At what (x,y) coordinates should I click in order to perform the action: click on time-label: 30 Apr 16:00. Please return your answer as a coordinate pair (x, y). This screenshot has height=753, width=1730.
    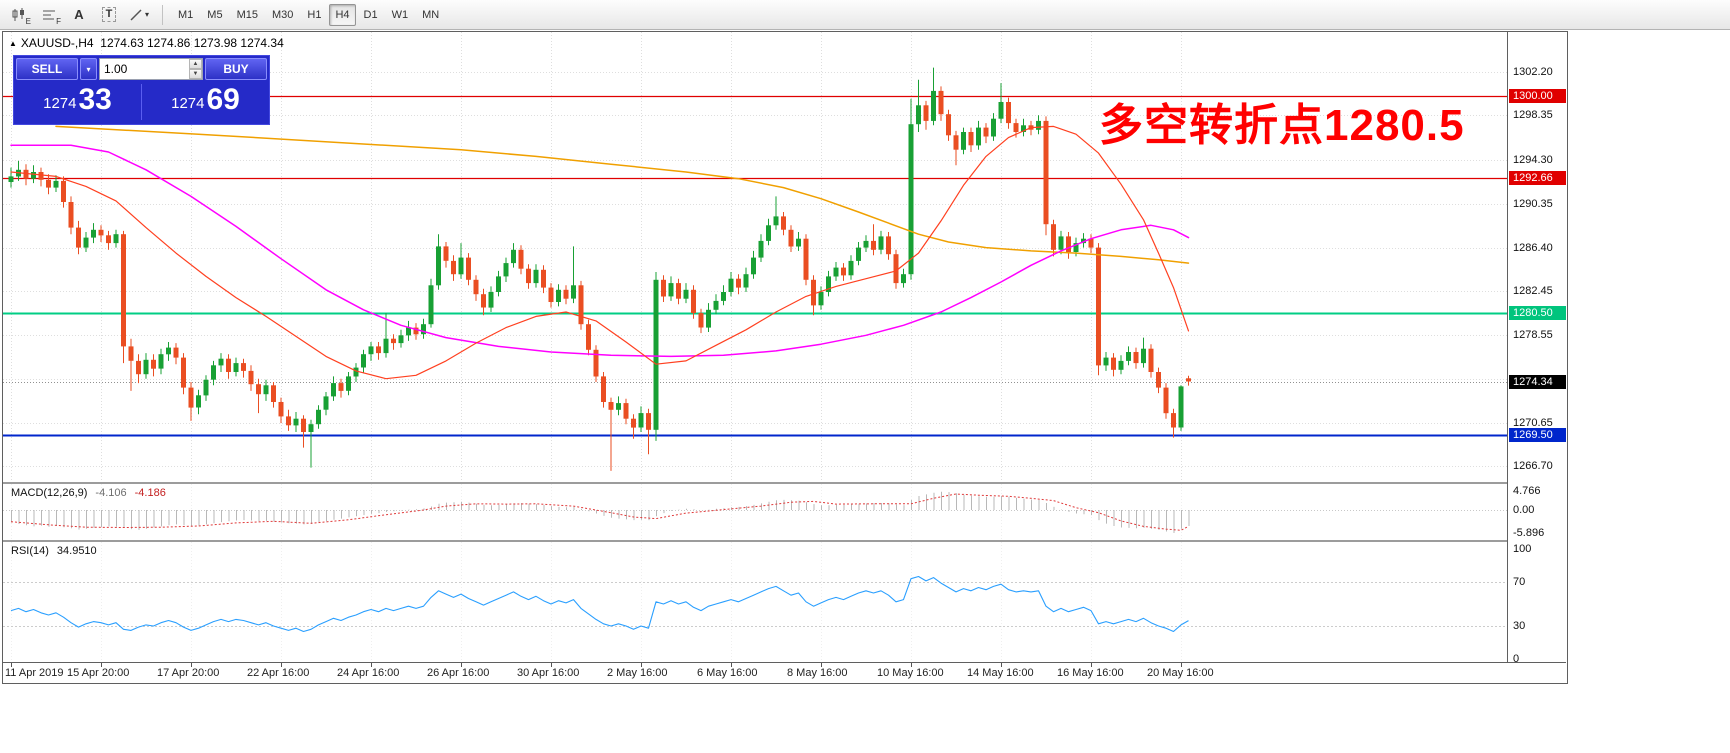
    Looking at the image, I should click on (548, 673).